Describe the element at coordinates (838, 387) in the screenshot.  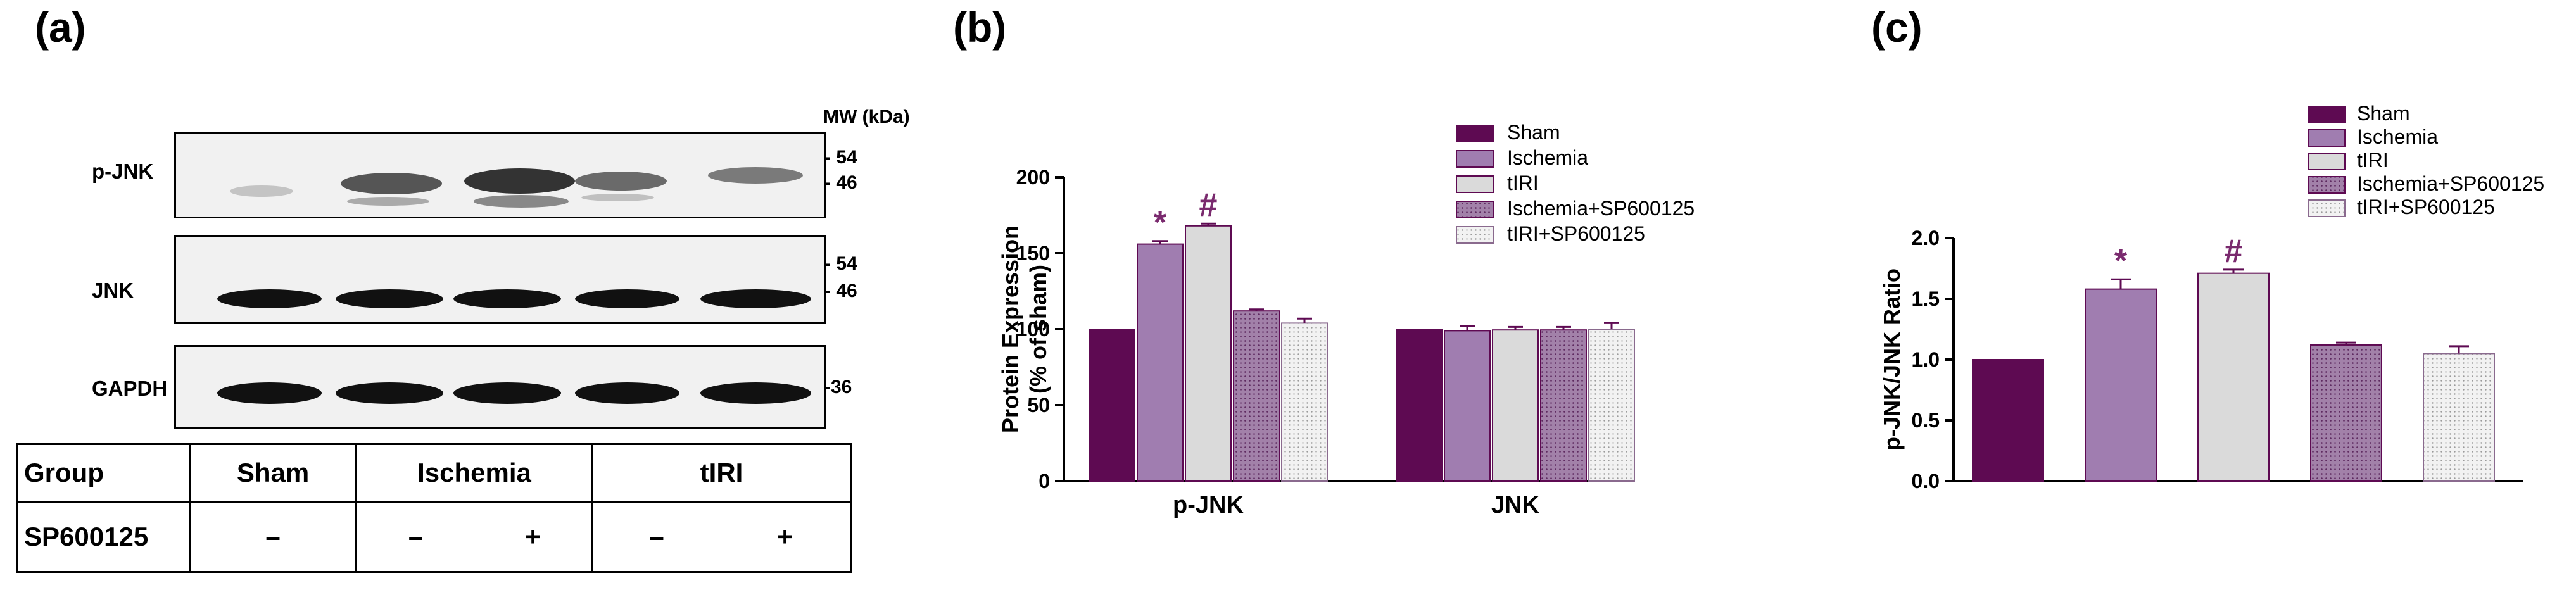
I see `mw-marker: -36` at that location.